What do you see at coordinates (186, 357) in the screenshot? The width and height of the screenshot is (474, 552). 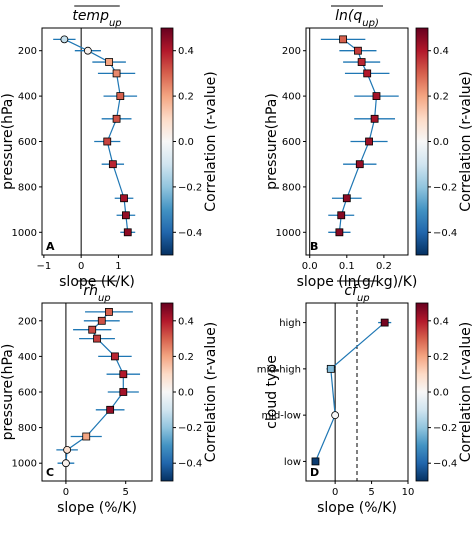 I see `colorbar-tick-label: 0.2` at bounding box center [186, 357].